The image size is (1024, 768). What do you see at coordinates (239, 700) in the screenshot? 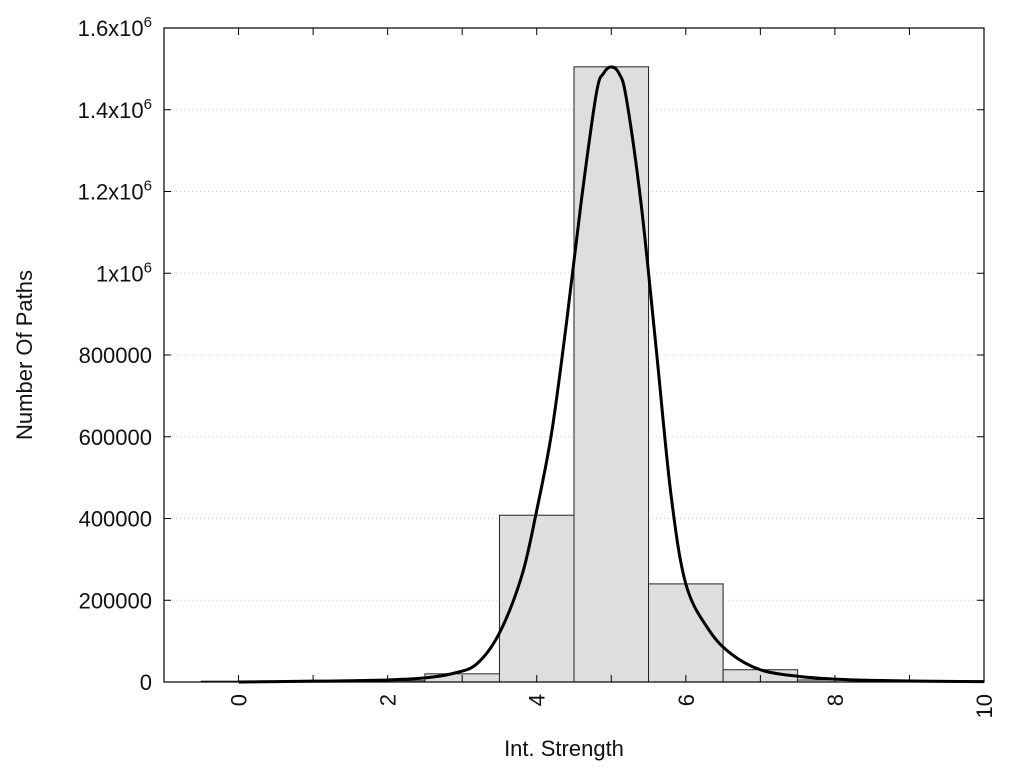
I see `x-tick-label: 0` at bounding box center [239, 700].